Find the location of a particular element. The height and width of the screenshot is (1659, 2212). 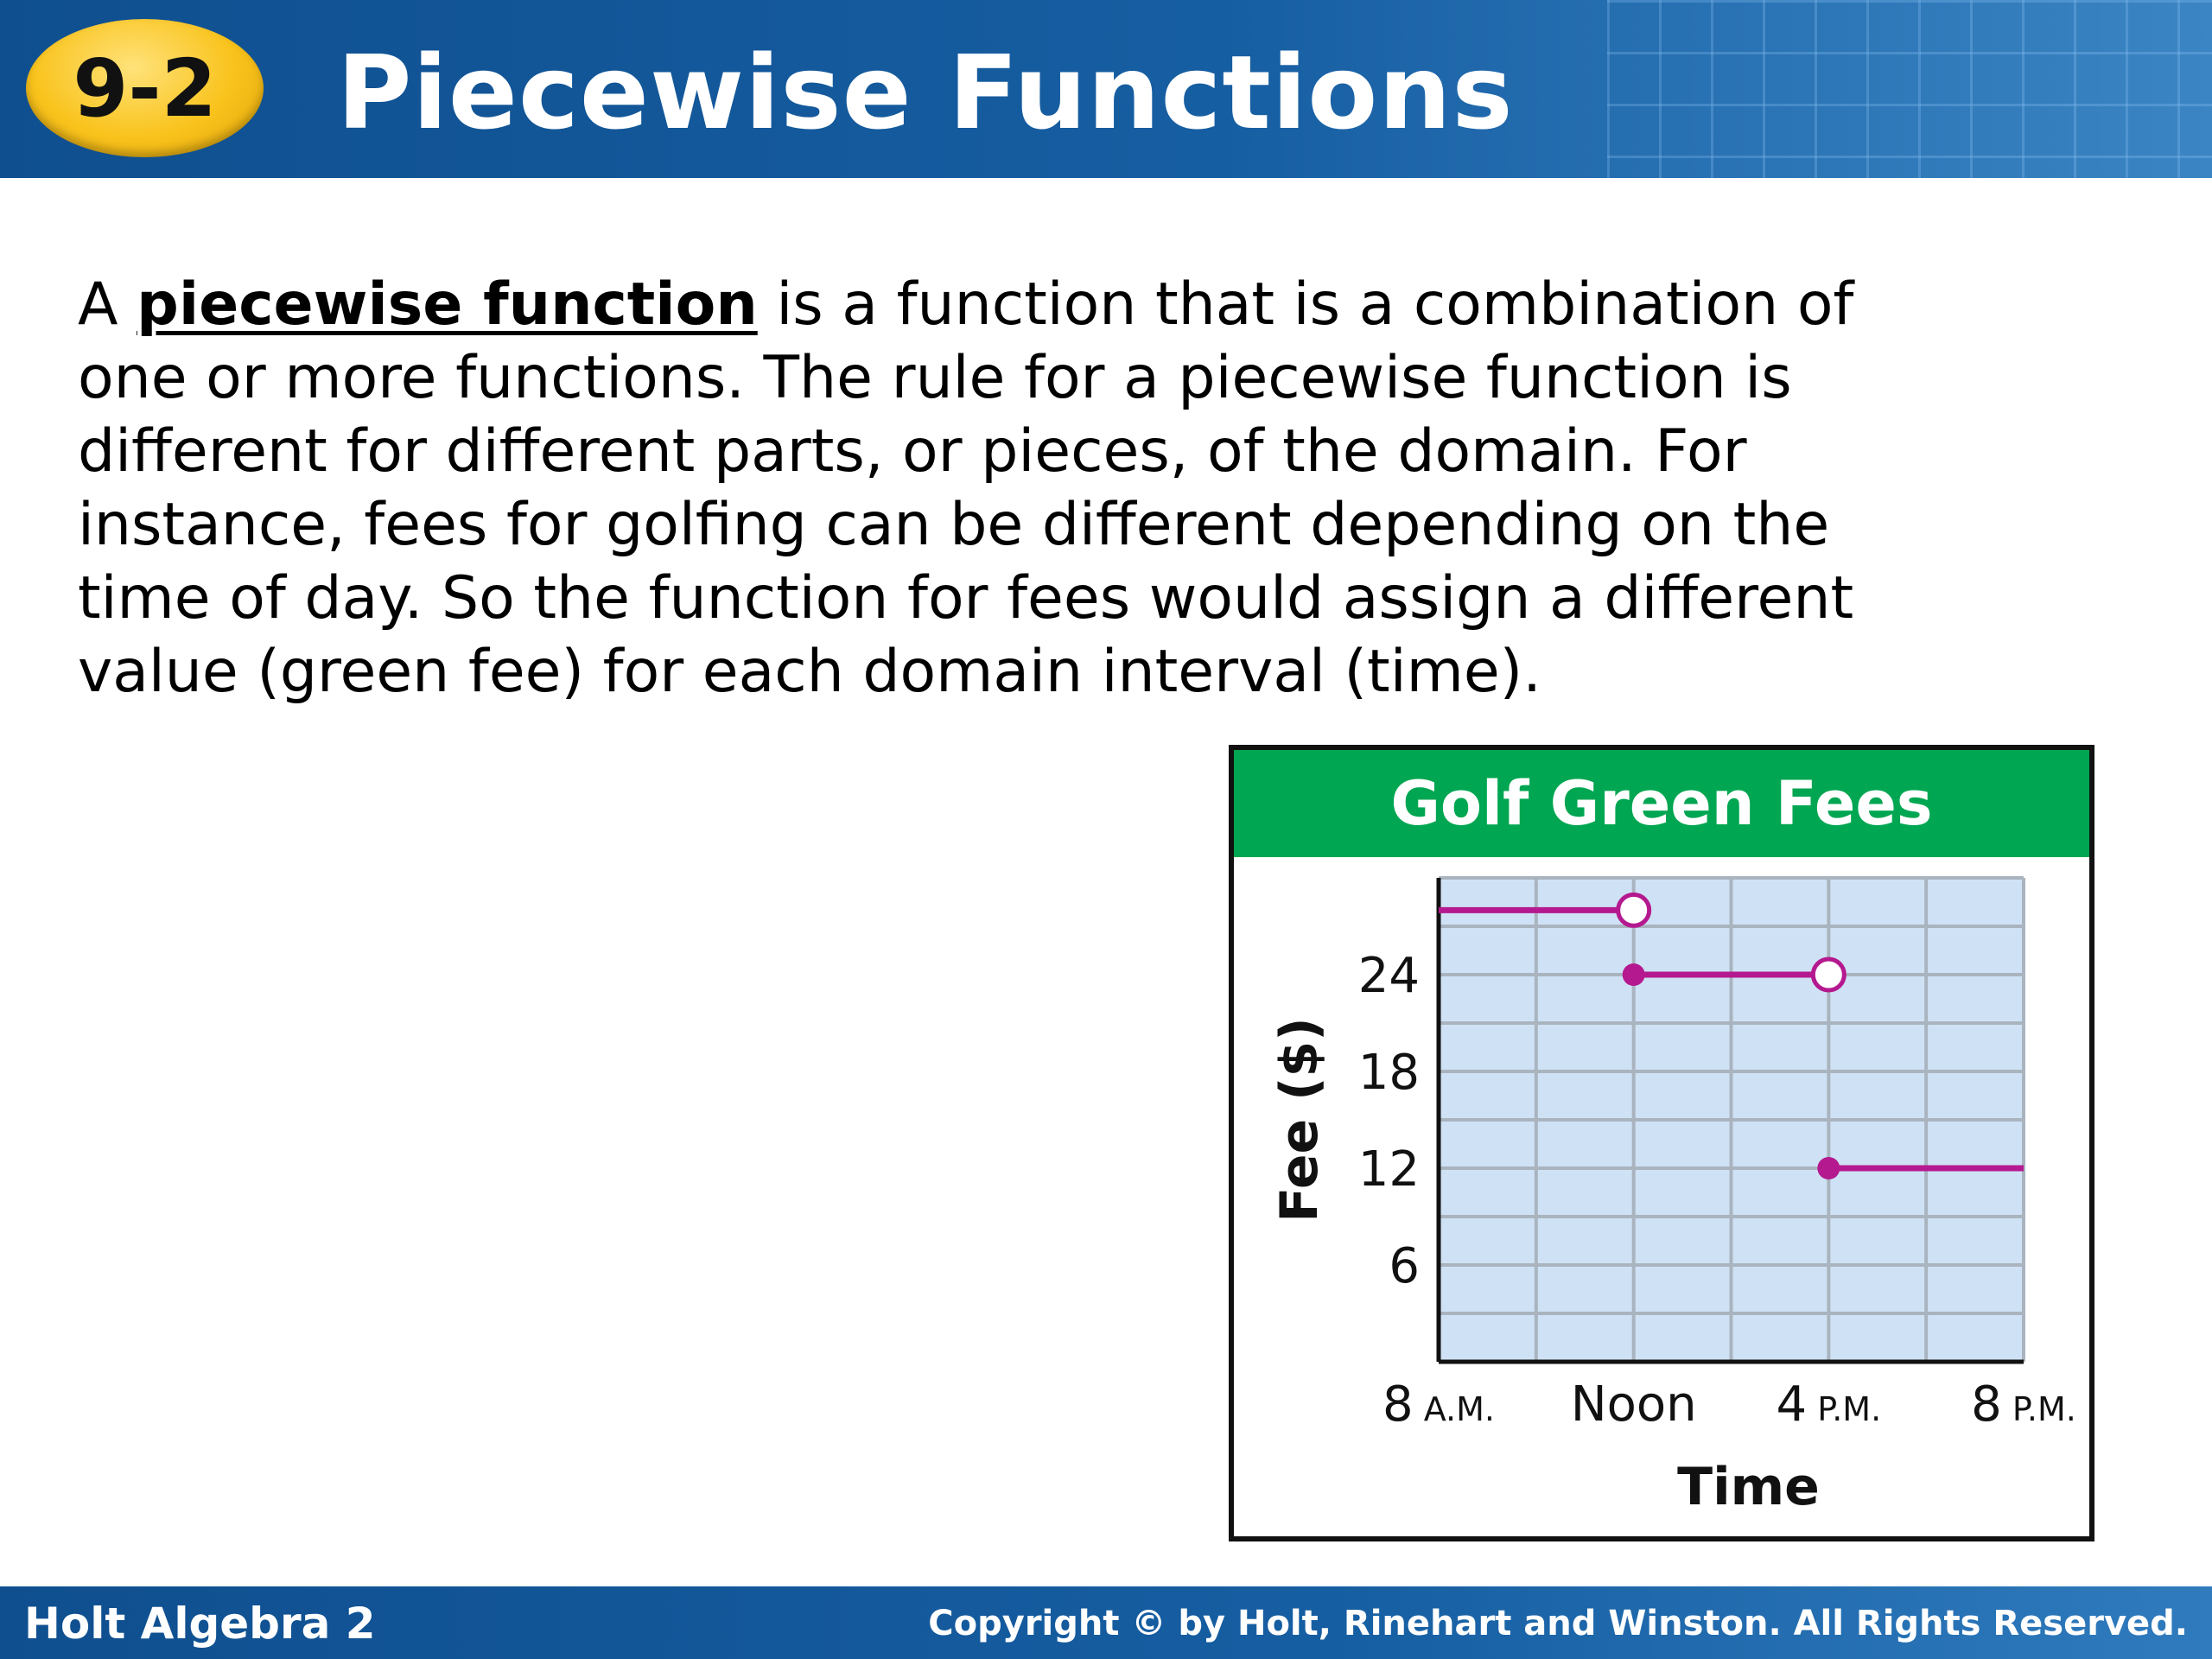

y-tick-label: 24 is located at coordinates (1389, 976).